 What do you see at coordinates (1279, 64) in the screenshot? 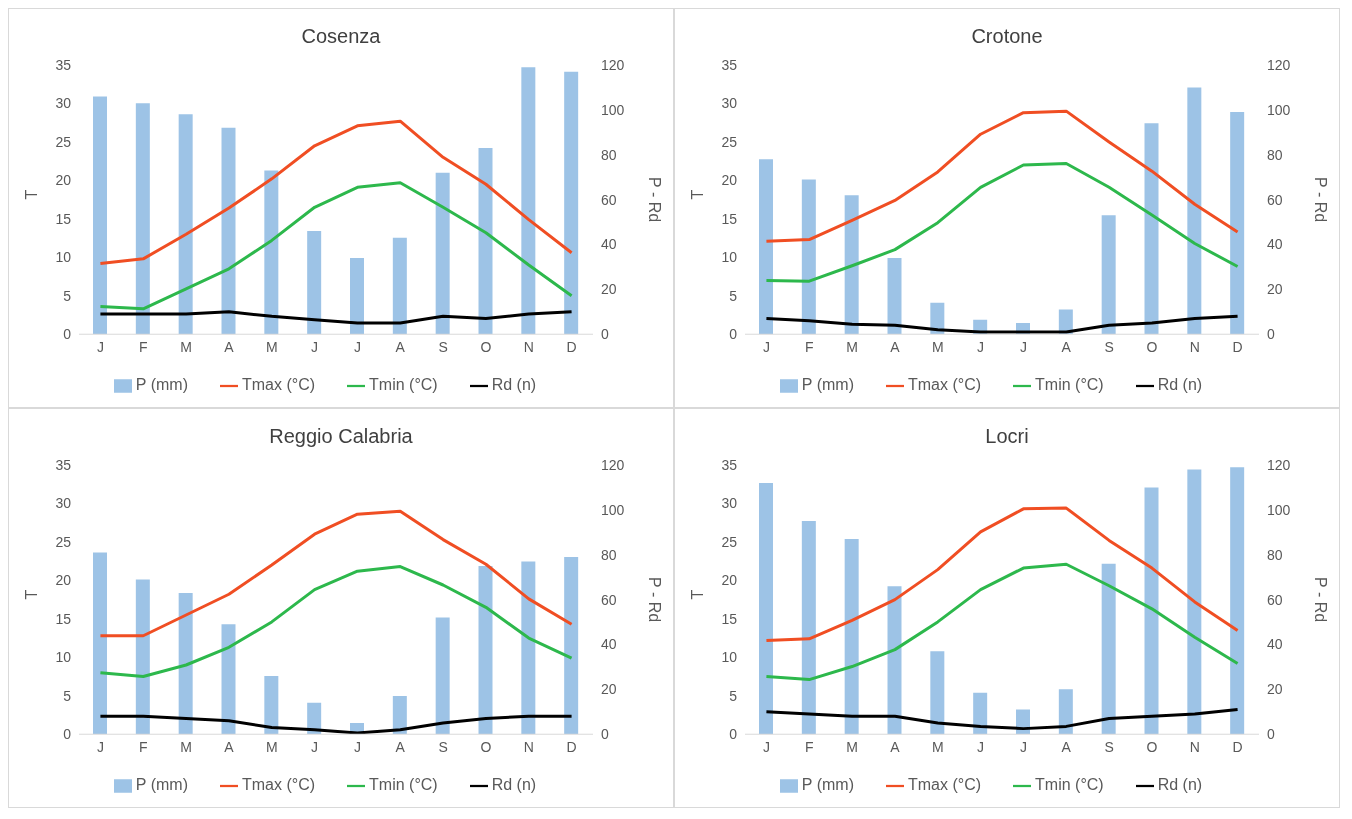
I see `y2-tick-label: 120` at bounding box center [1279, 64].